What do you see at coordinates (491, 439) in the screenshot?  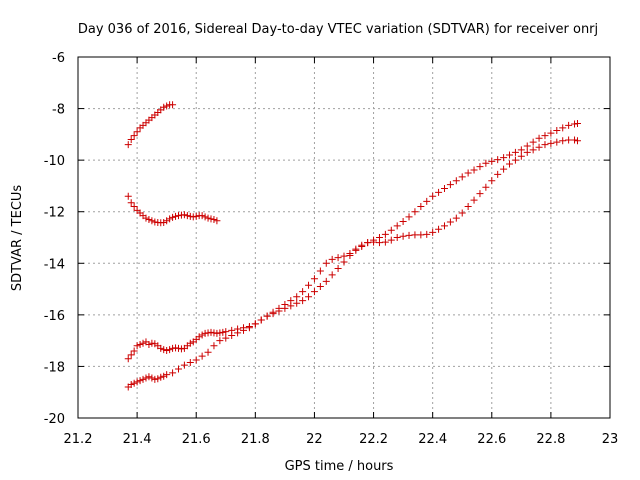 I see `x-tick-label: 22.6` at bounding box center [491, 439].